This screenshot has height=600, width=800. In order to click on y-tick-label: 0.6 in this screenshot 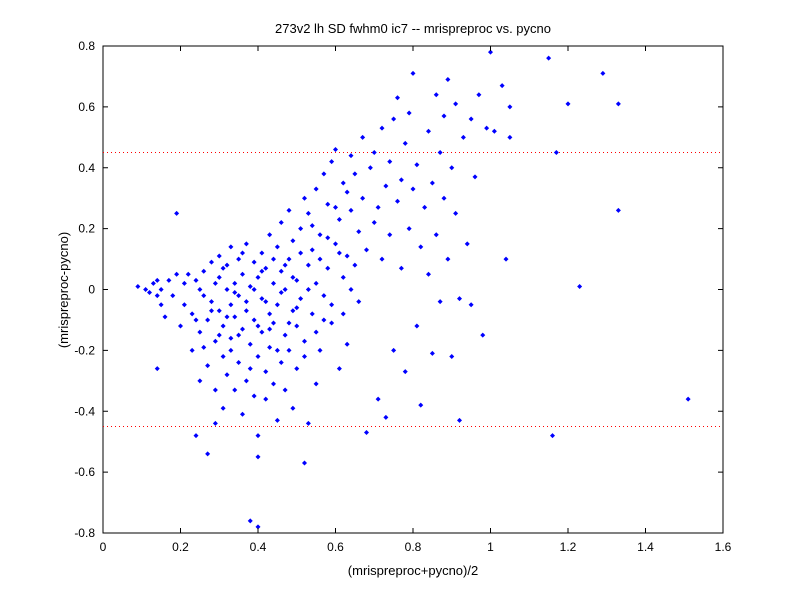, I will do `click(86, 107)`.